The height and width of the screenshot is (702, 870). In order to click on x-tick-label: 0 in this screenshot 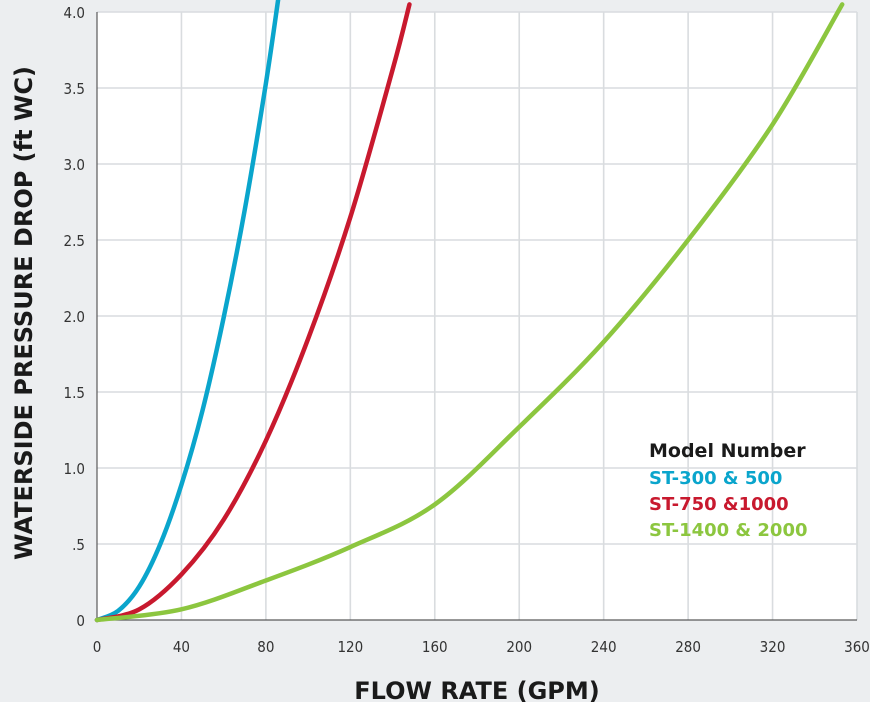, I will do `click(97, 647)`.